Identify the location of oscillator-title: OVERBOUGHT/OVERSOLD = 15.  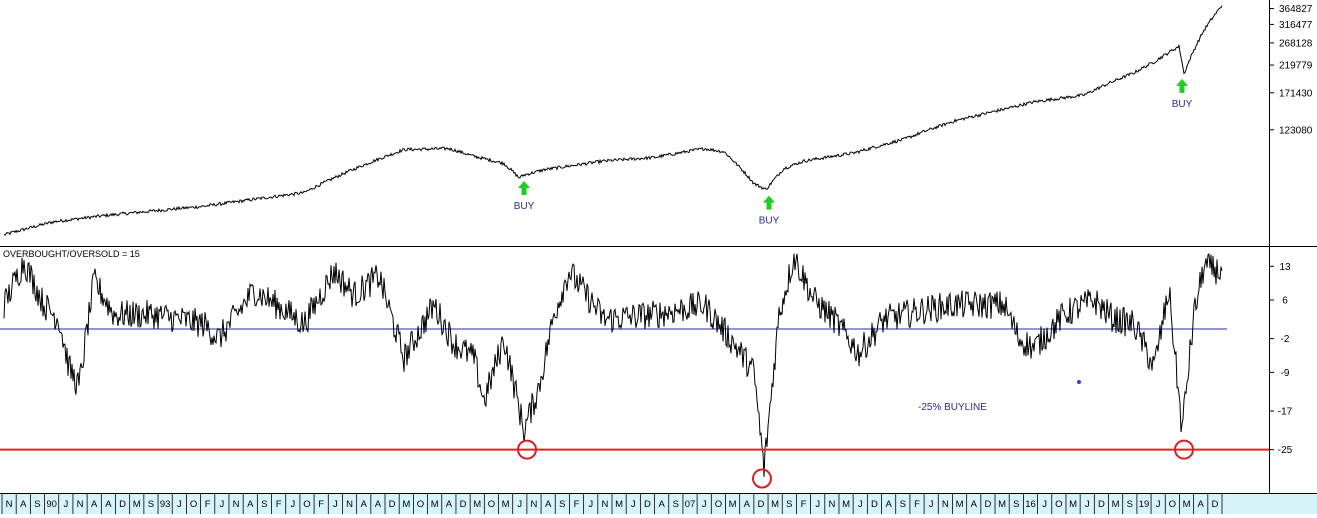
(71, 254).